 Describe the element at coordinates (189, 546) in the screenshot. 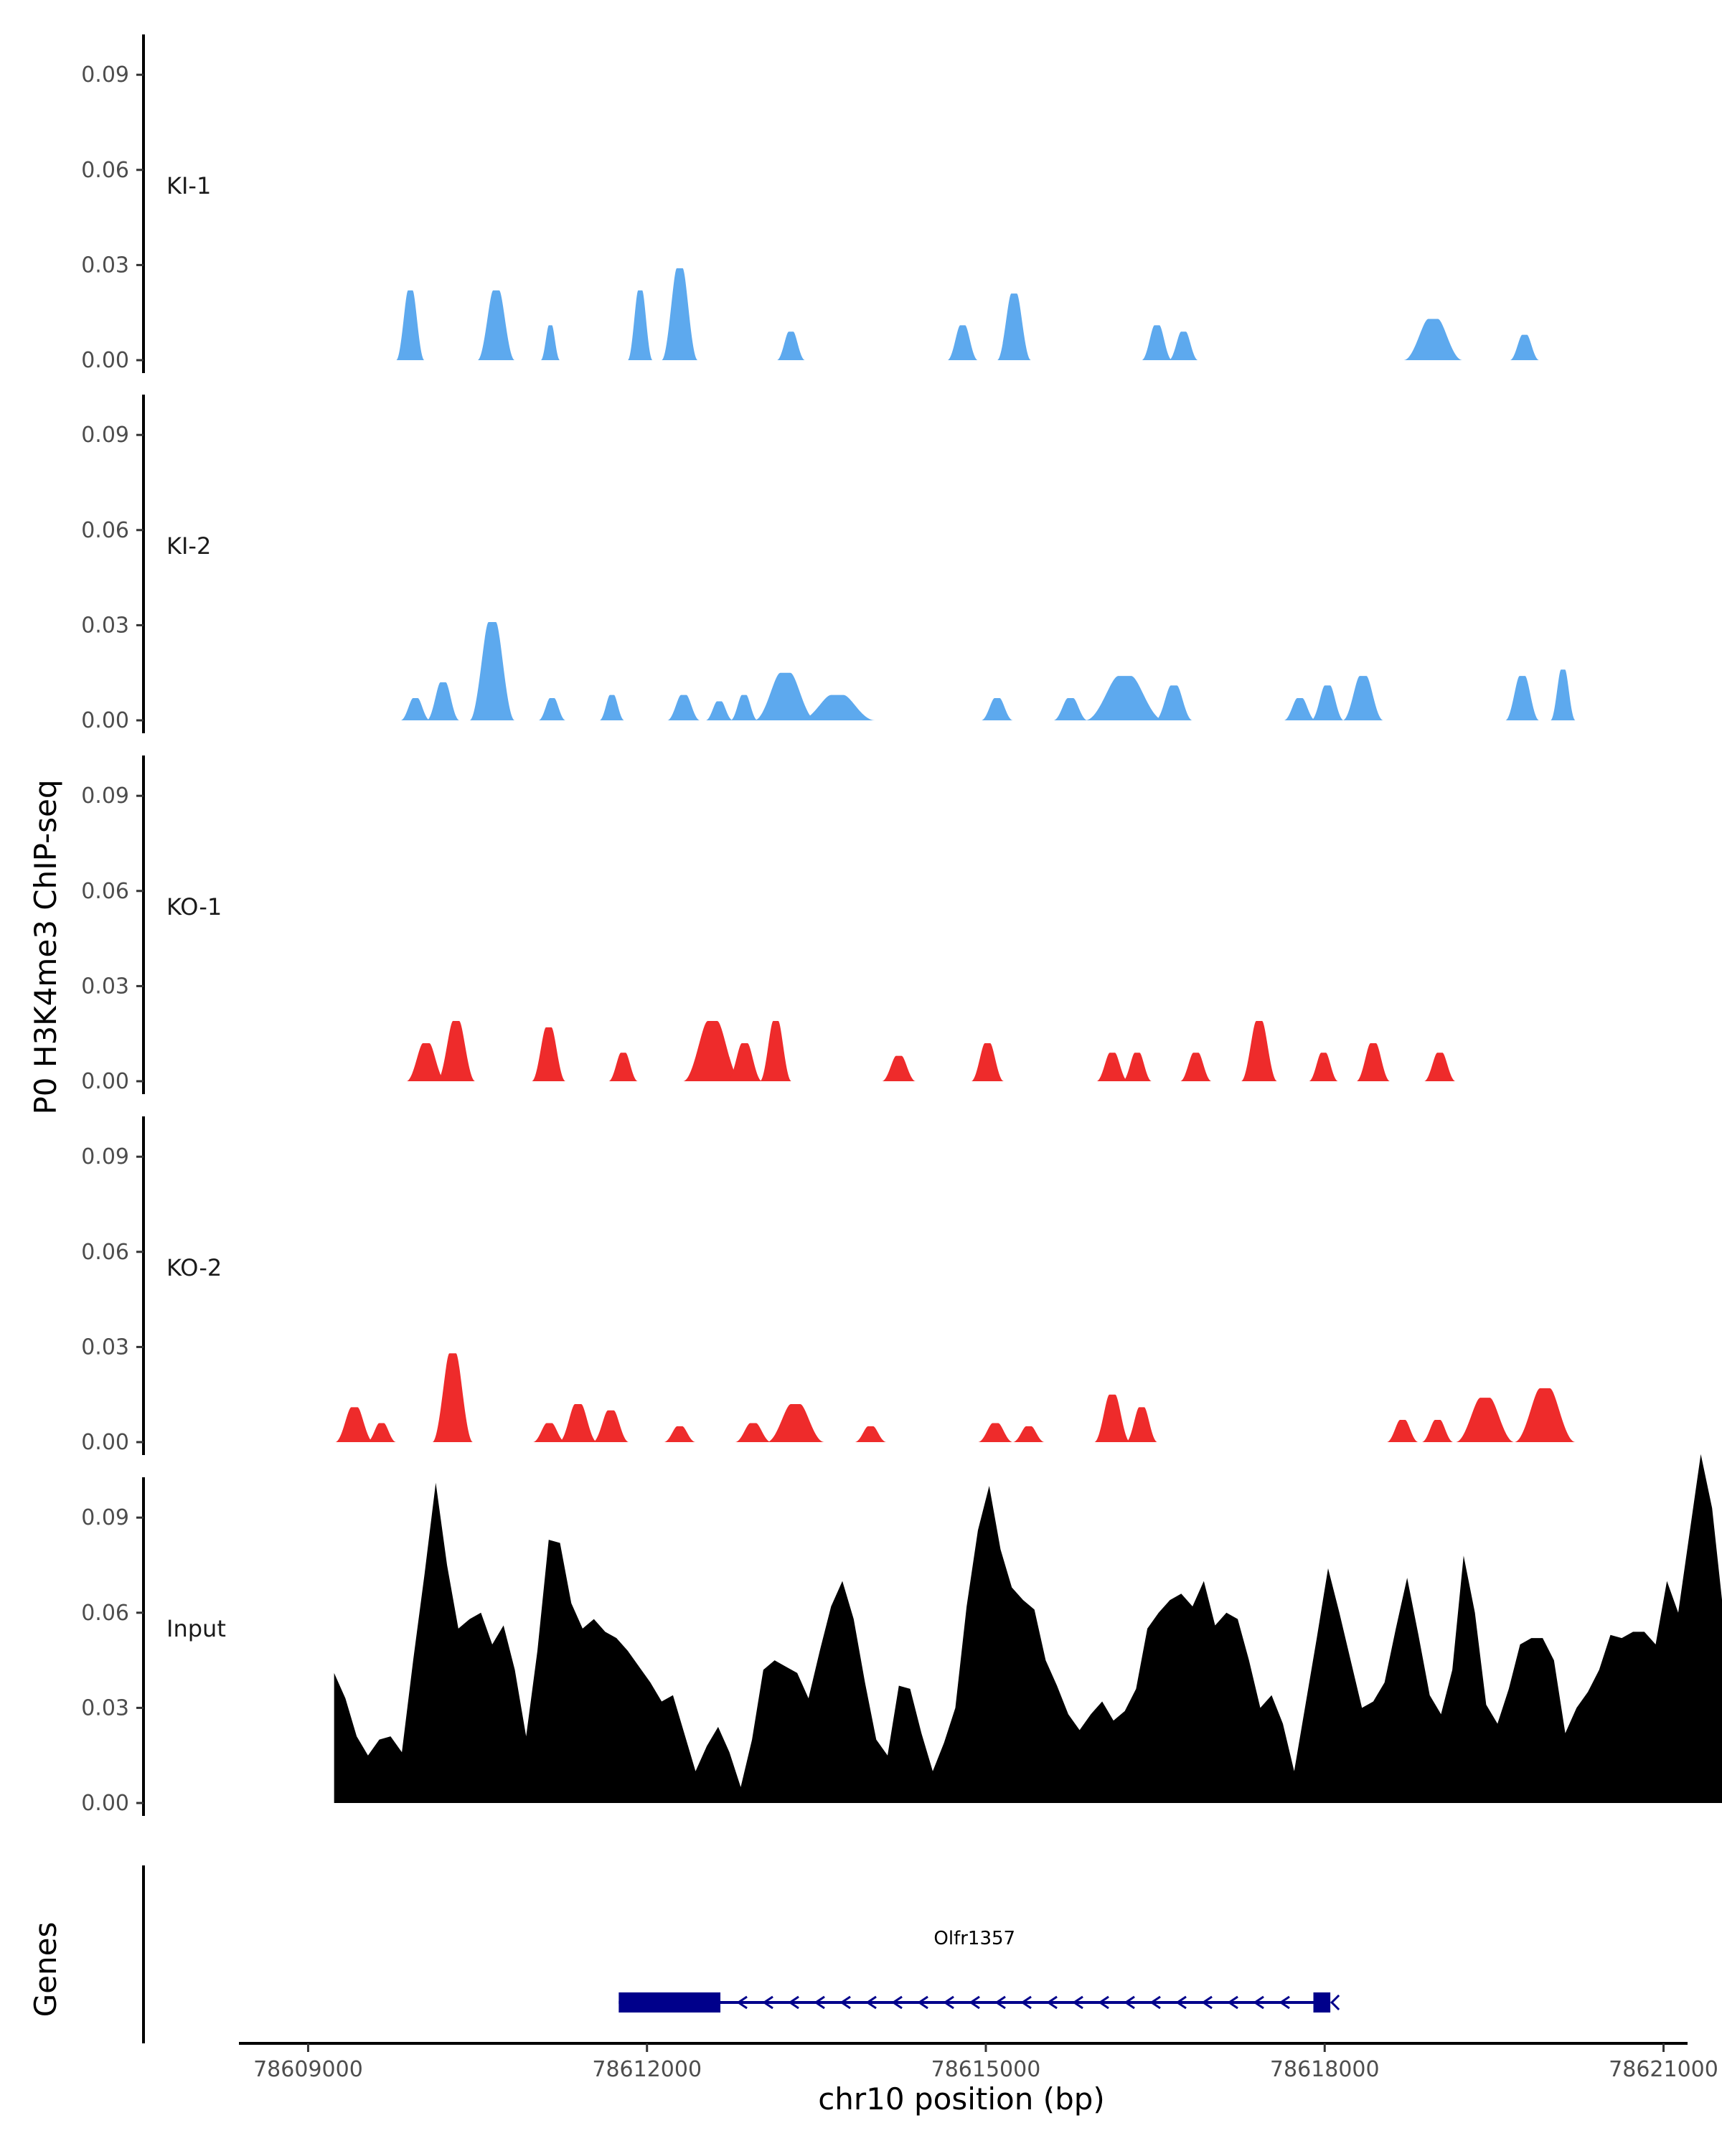

I see `track-label: KI-2` at that location.